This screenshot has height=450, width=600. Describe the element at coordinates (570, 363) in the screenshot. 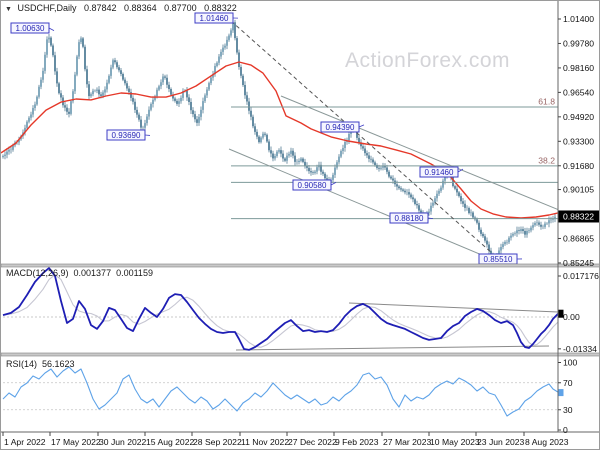

I see `rsi-axis-label: 100` at that location.